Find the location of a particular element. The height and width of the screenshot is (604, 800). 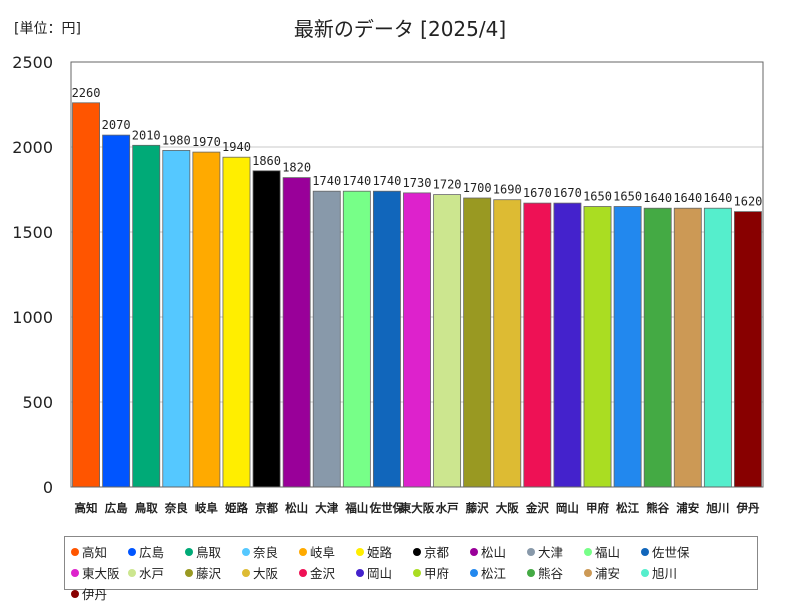

legend-label: 藤沢 is located at coordinates (209, 573).